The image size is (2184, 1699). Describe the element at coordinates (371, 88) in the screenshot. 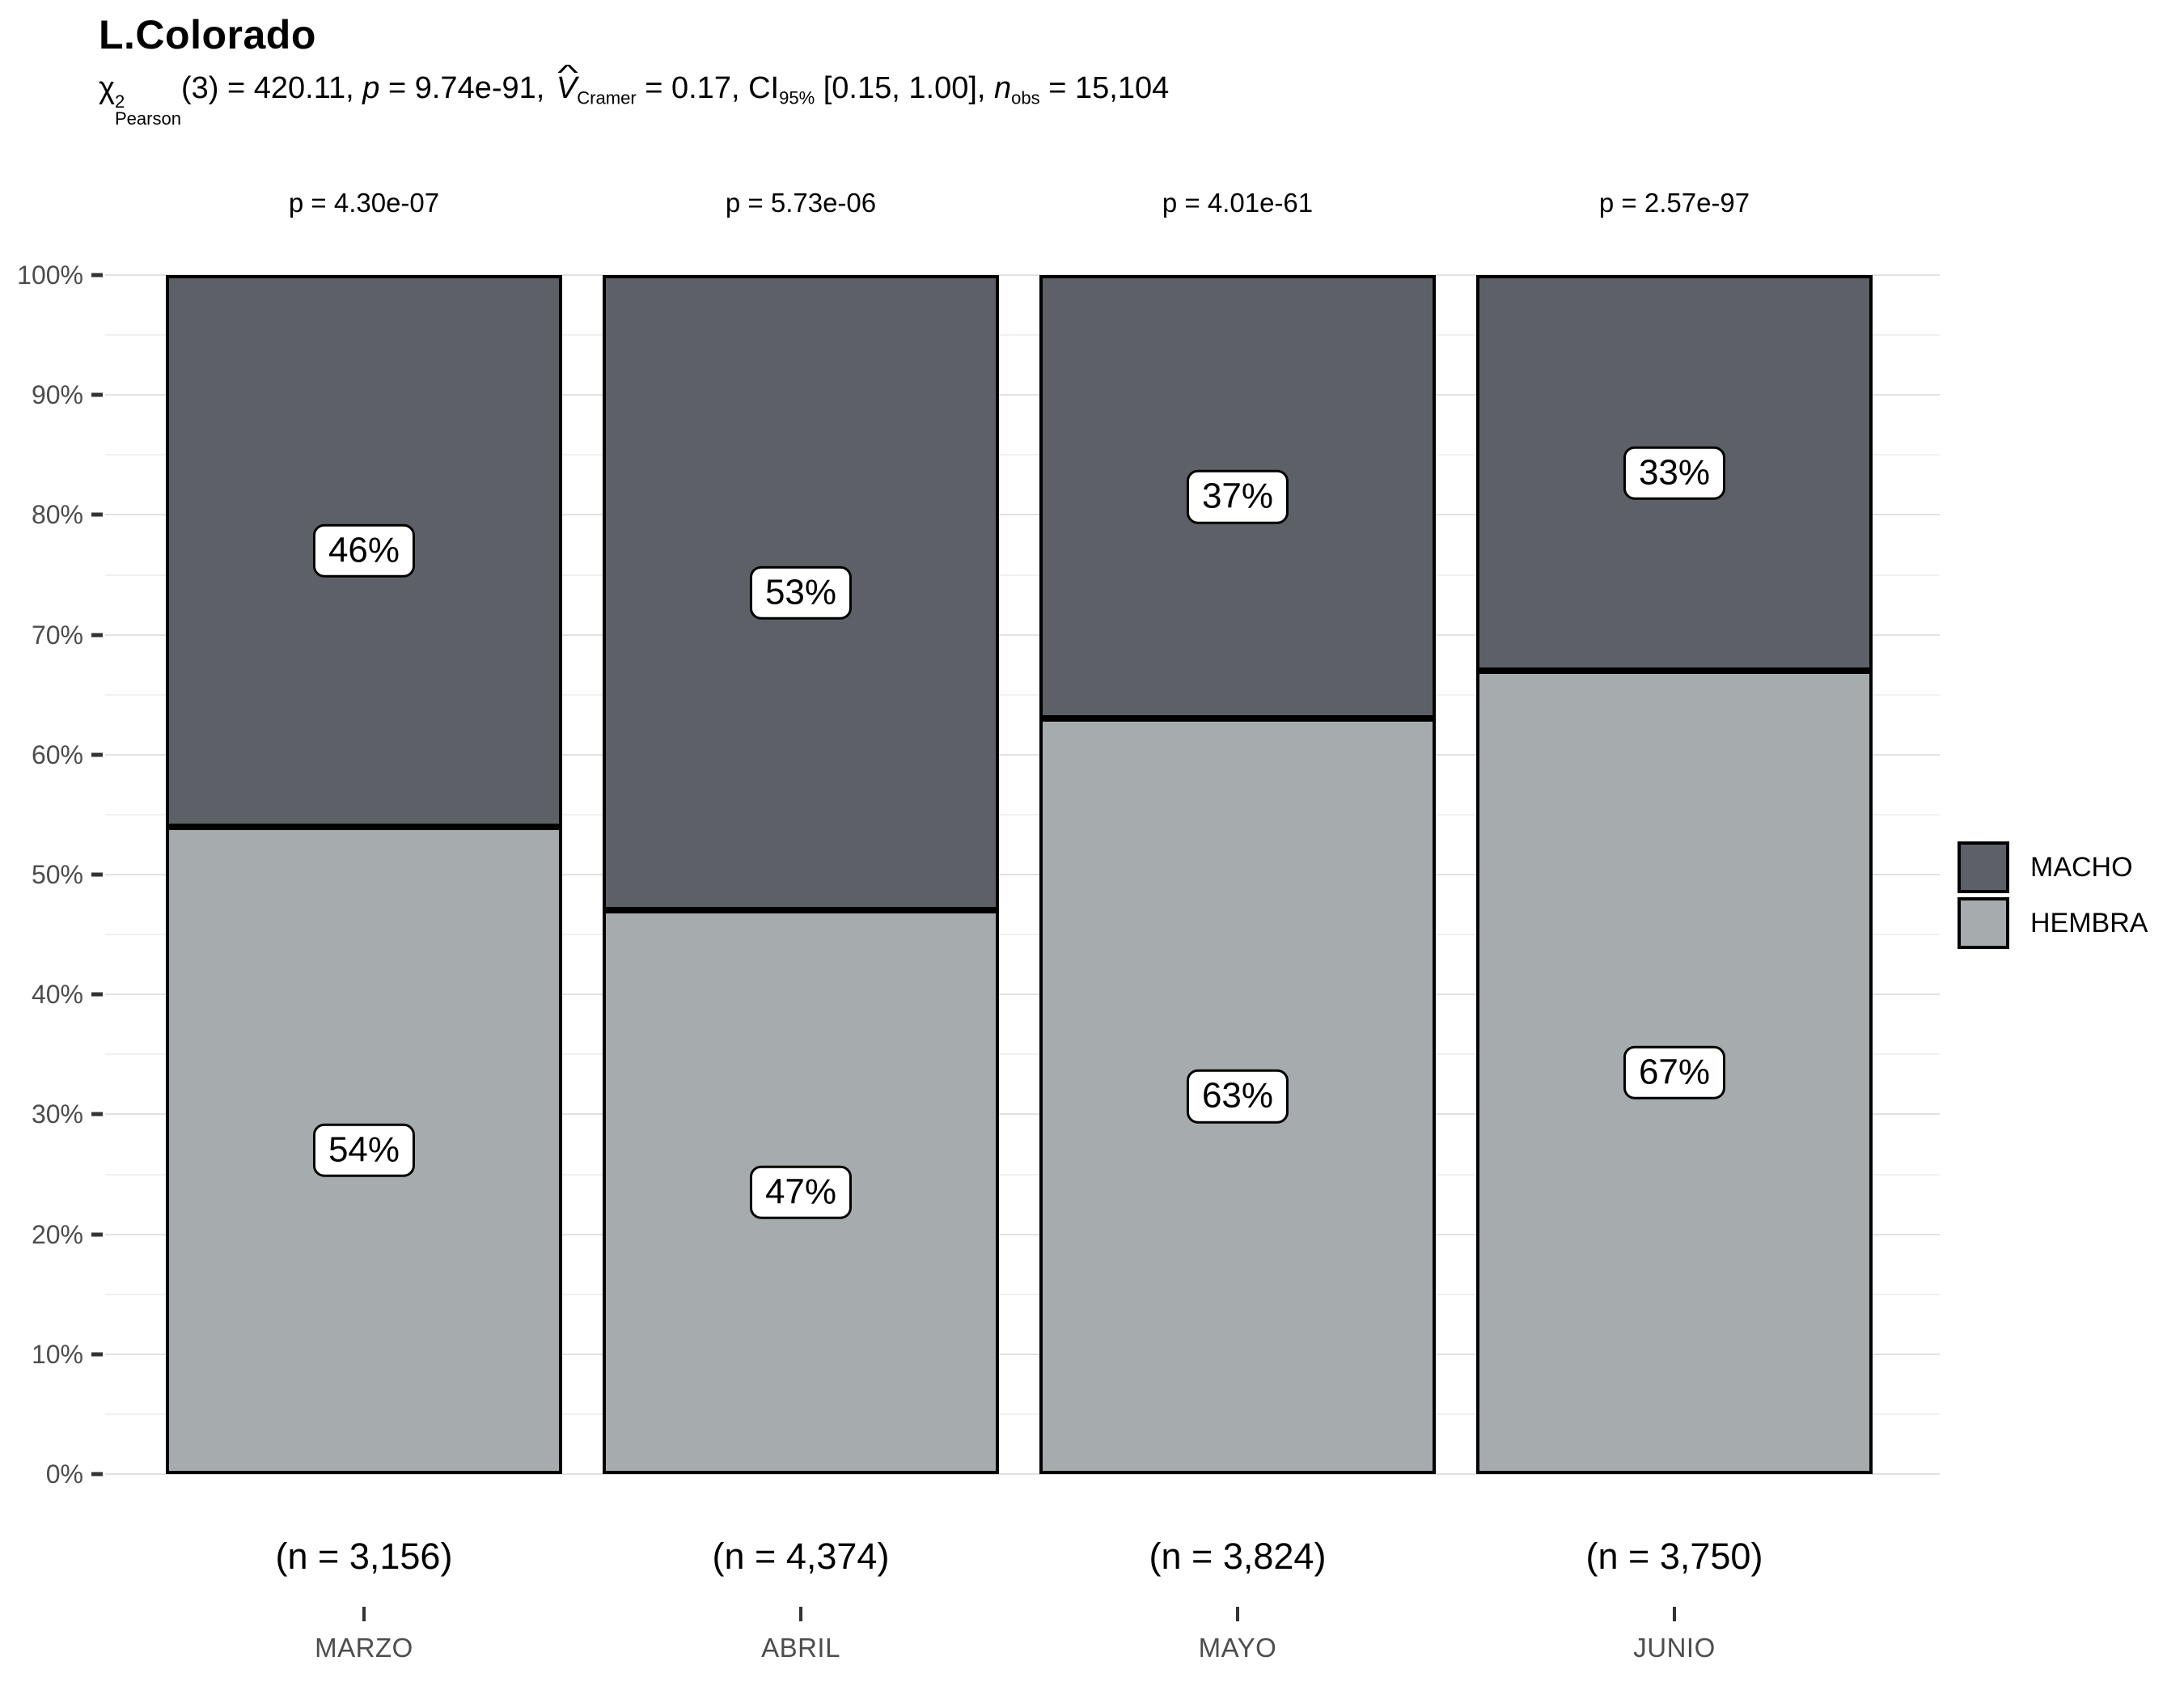

I see `p-symbol: p` at that location.